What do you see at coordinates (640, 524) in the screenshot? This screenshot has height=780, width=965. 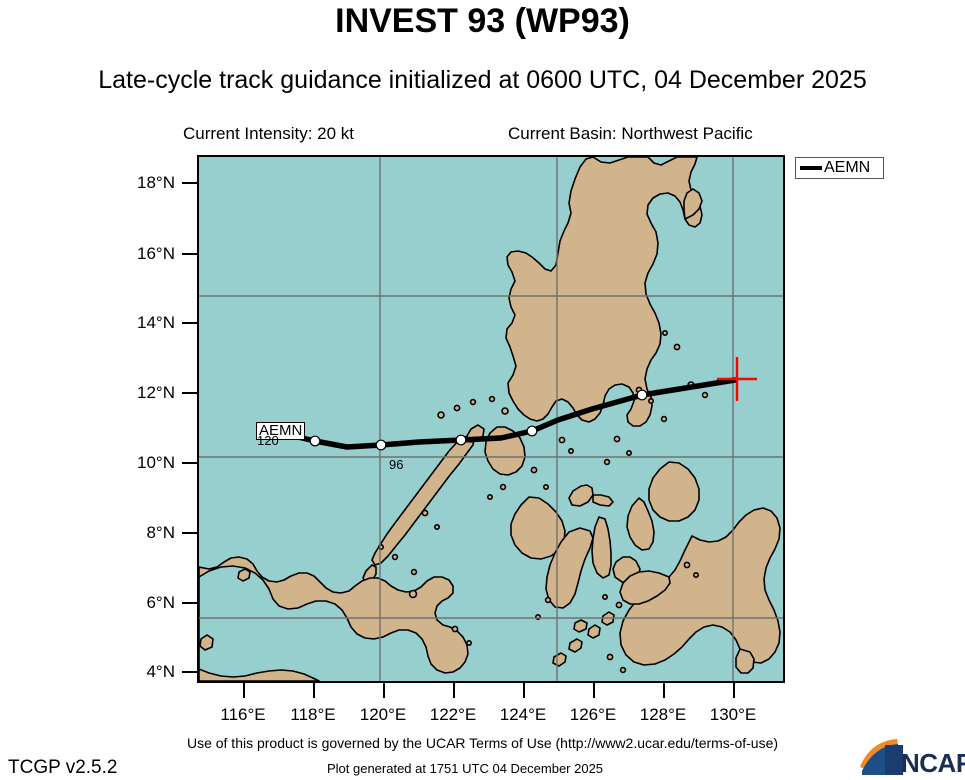 I see `leyte-island` at bounding box center [640, 524].